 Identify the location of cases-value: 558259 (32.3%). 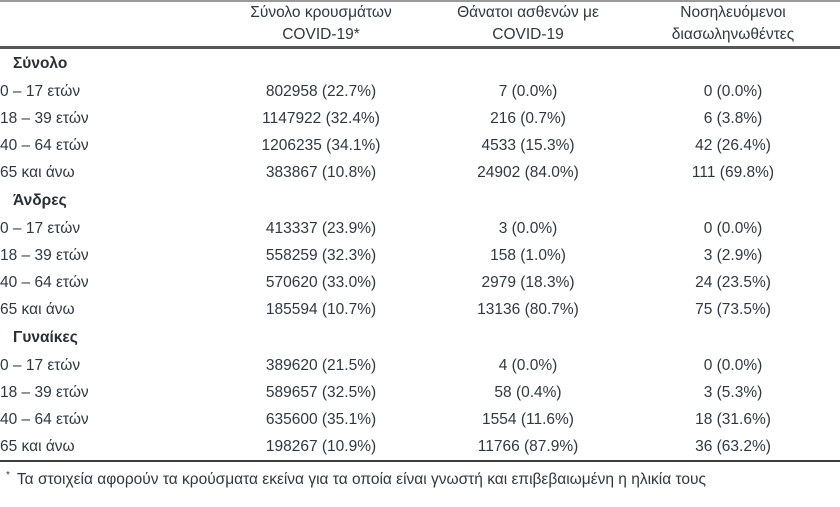
(321, 255).